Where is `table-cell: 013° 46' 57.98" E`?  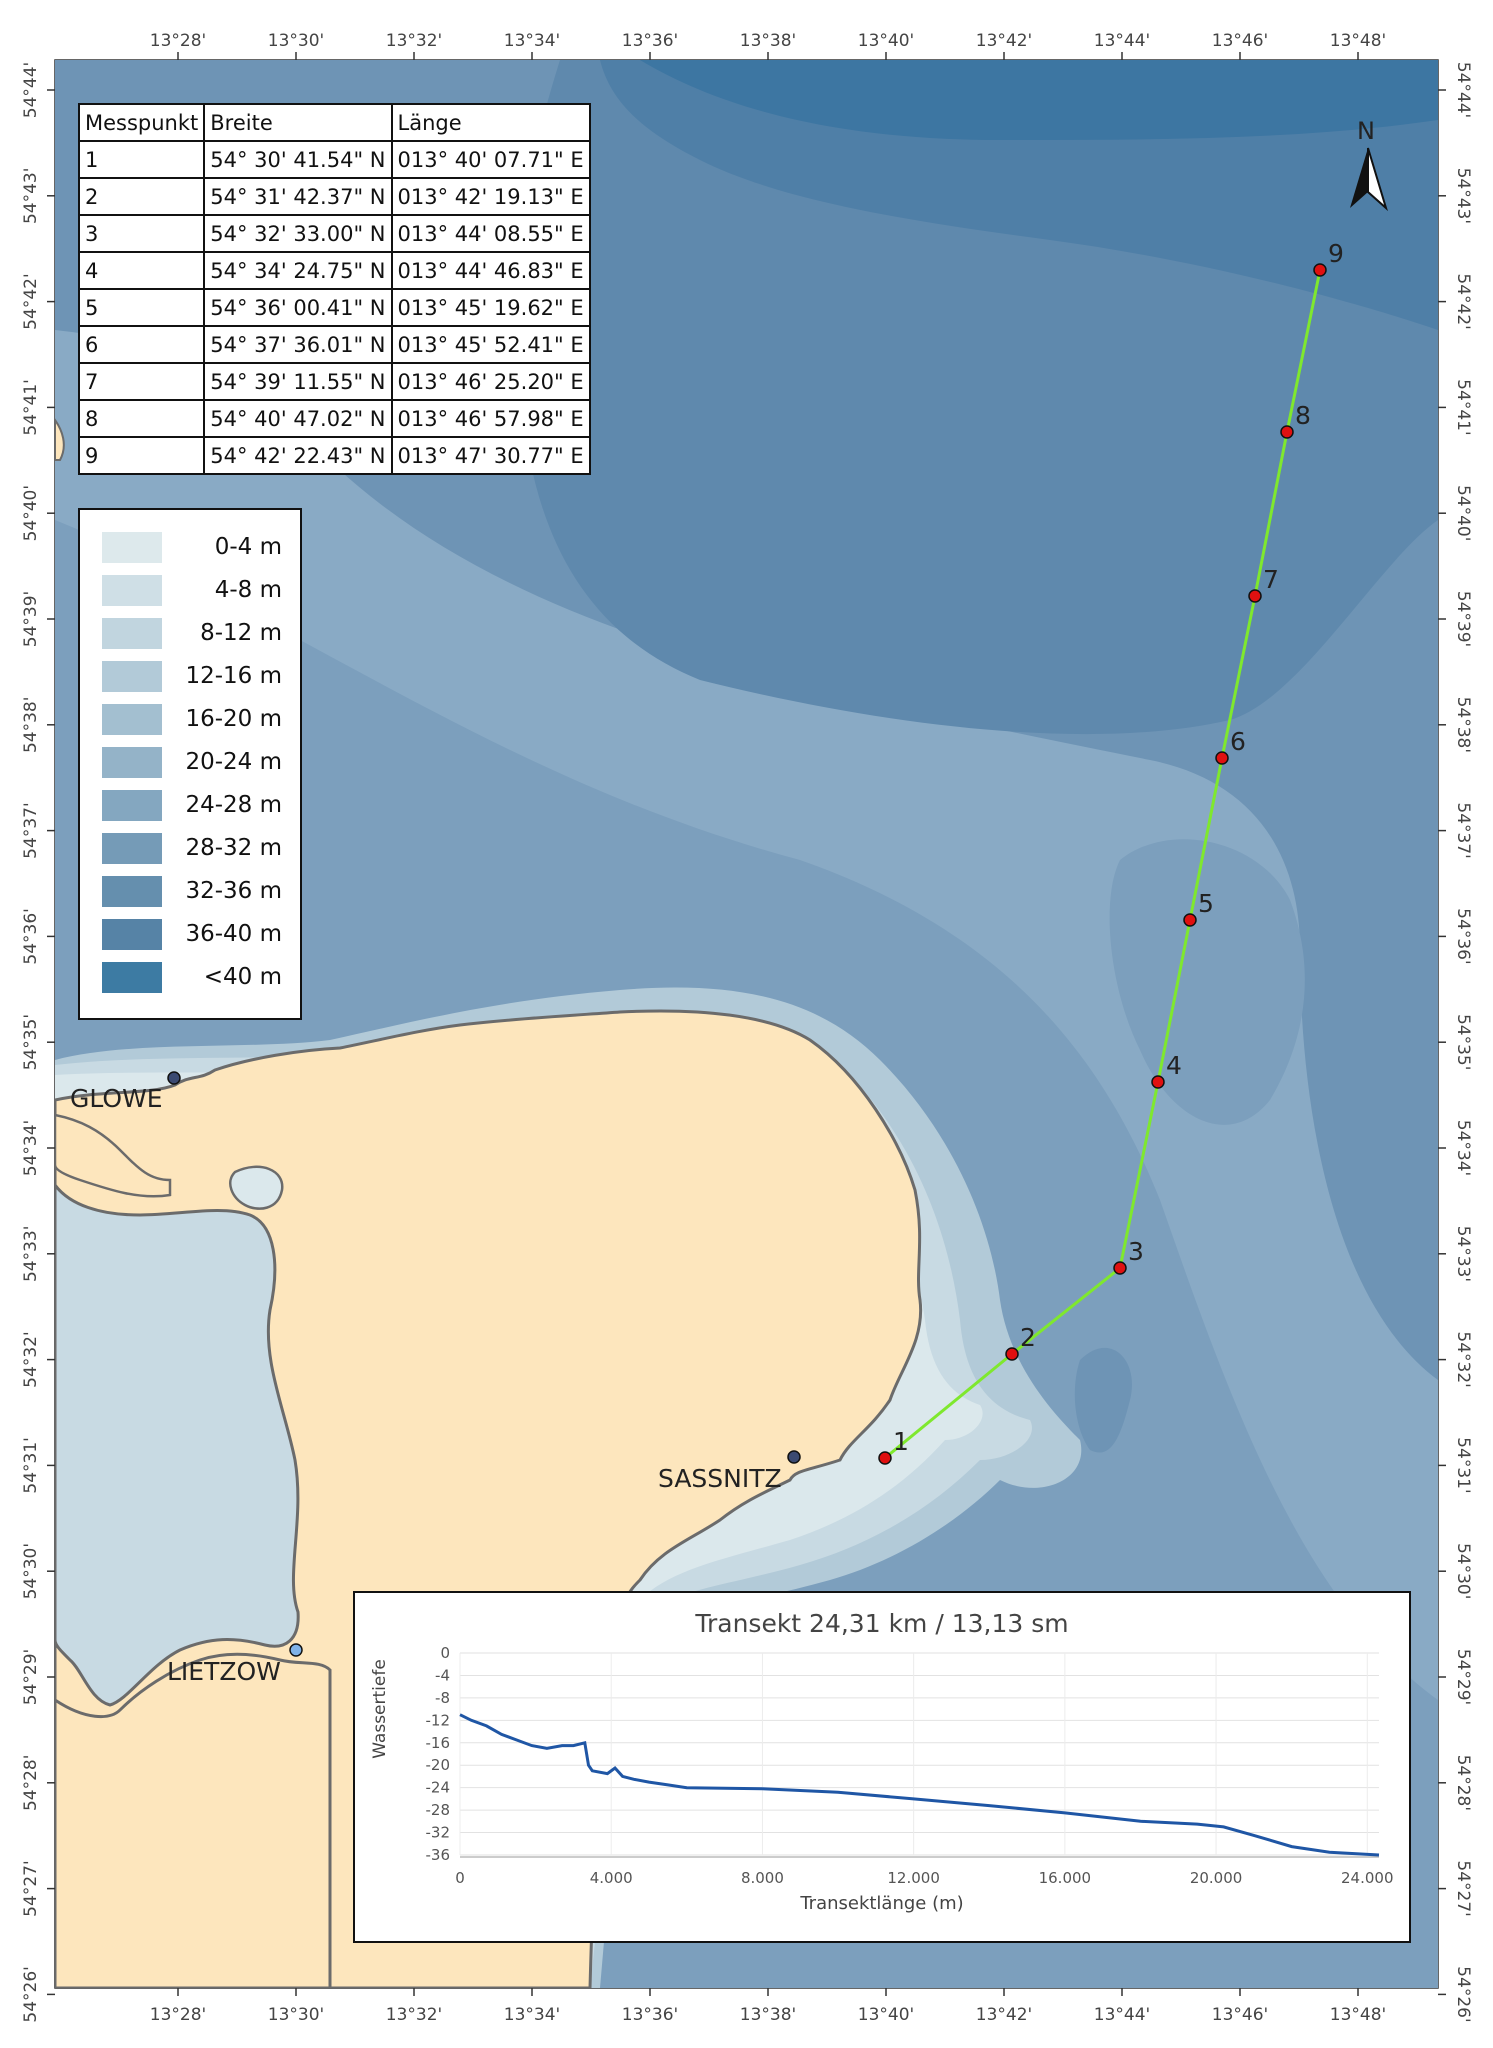
table-cell: 013° 46' 57.98" E is located at coordinates (490, 418).